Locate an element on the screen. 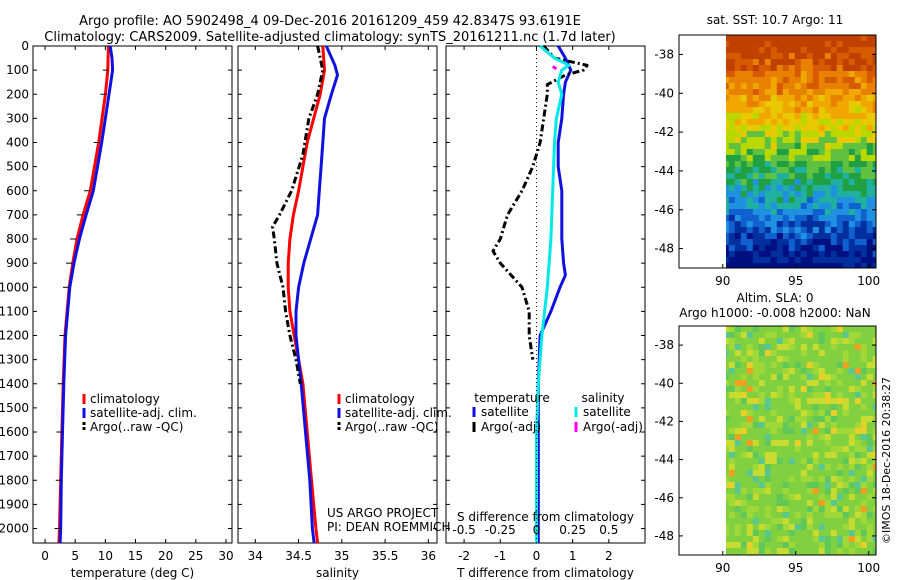  y-tick-label: 100 is located at coordinates (17, 70).